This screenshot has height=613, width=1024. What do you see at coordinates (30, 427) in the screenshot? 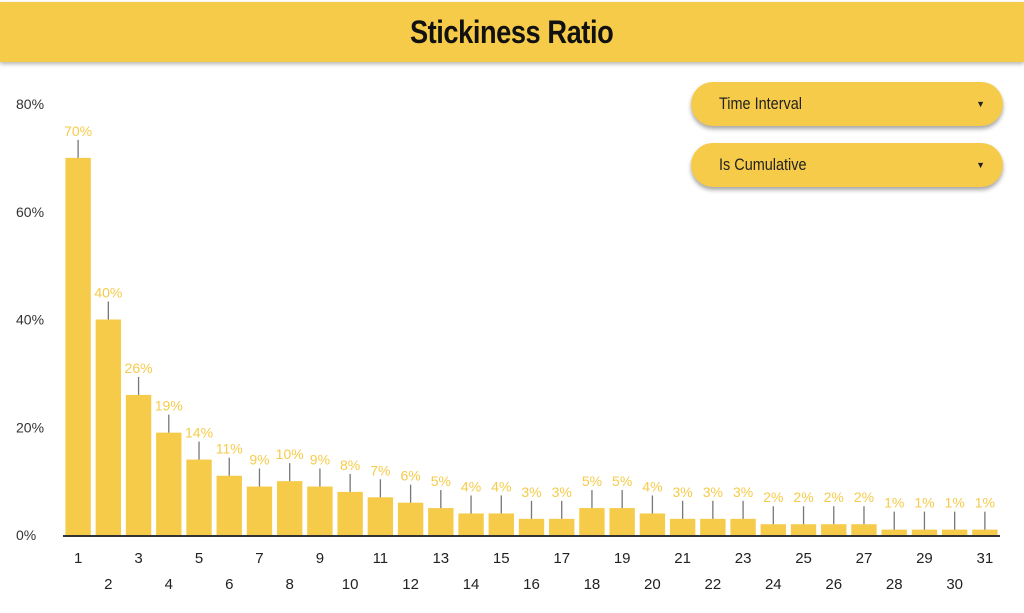
I see `y-tick-label: 20%` at bounding box center [30, 427].